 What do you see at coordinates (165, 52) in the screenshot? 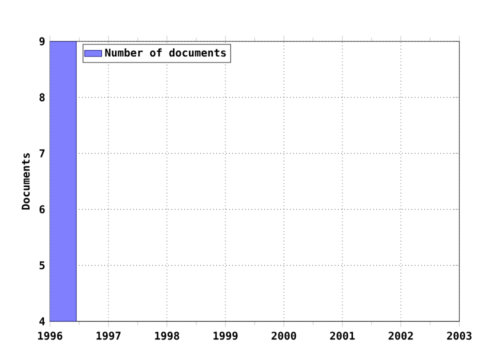
I see `legend-label: Number of documents` at bounding box center [165, 52].